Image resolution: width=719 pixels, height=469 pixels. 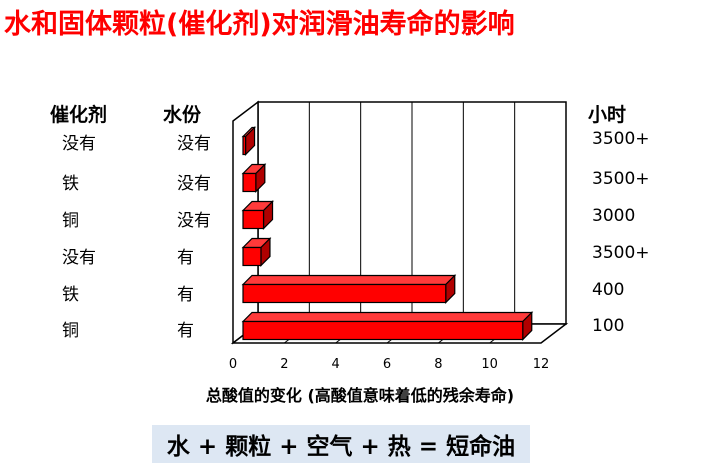 I want to click on water-label-5: 有, so click(x=185, y=295).